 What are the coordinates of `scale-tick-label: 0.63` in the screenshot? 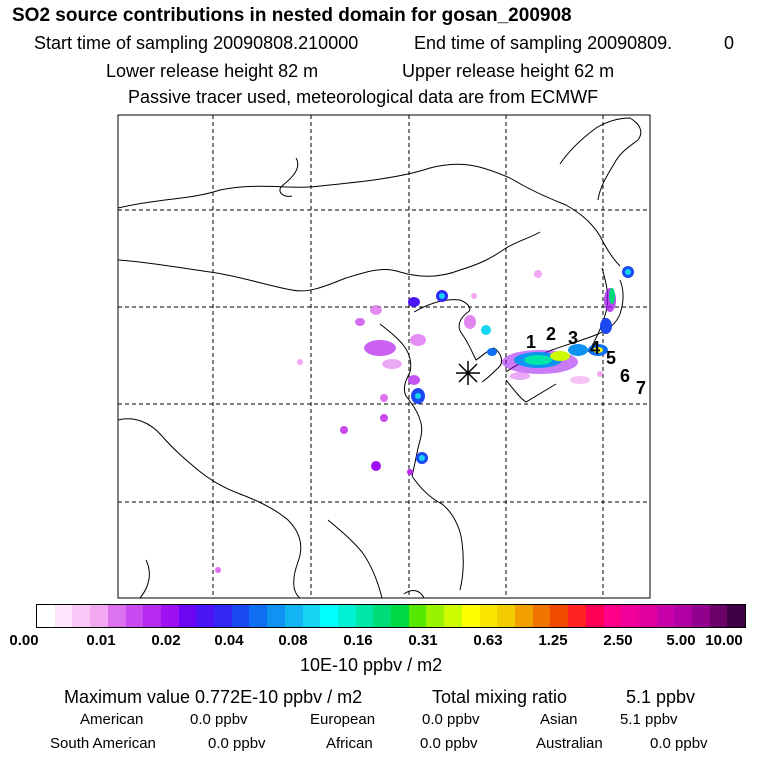 It's located at (488, 640).